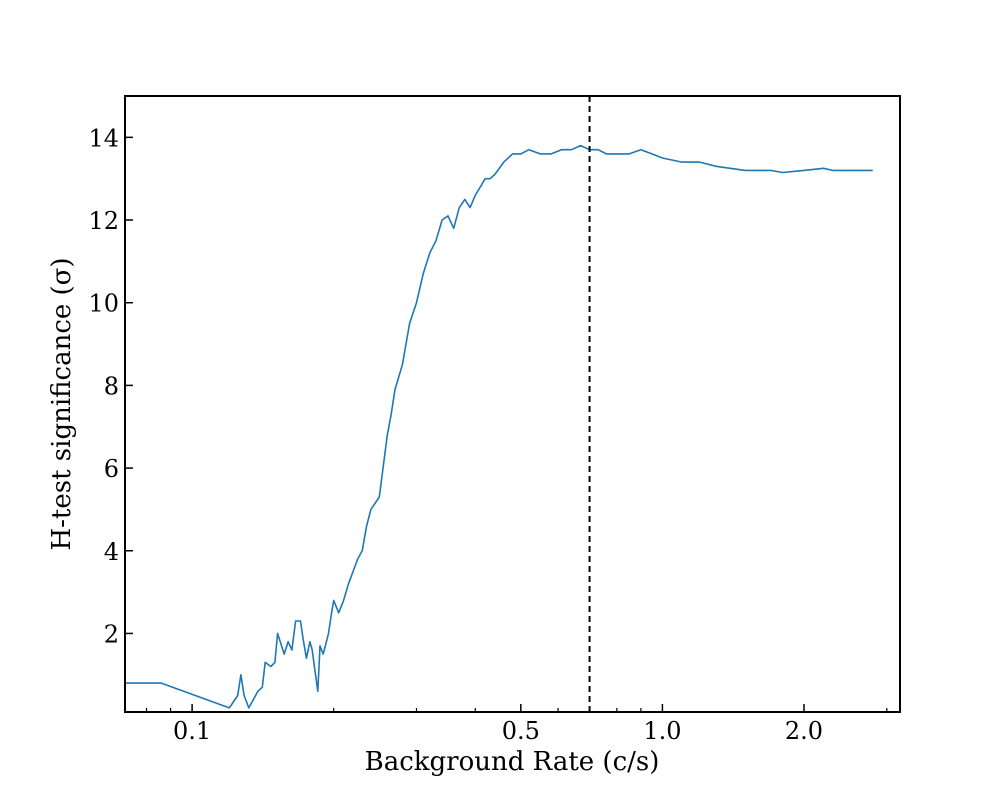 Image resolution: width=1000 pixels, height=800 pixels. I want to click on y-tick-label: 4, so click(111, 552).